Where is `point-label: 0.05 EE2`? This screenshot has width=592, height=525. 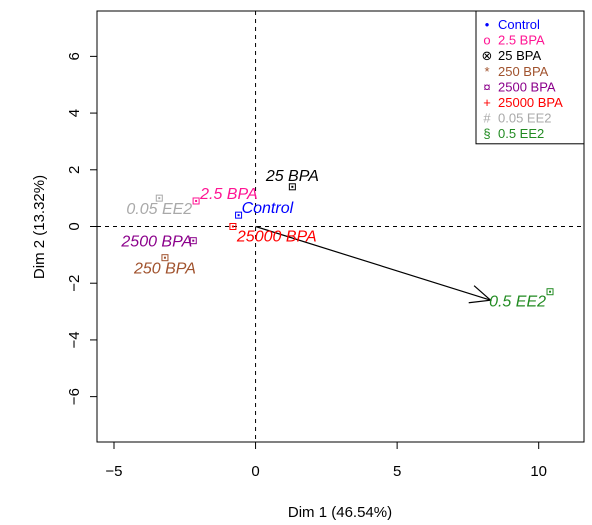 point-label: 0.05 EE2 is located at coordinates (159, 209).